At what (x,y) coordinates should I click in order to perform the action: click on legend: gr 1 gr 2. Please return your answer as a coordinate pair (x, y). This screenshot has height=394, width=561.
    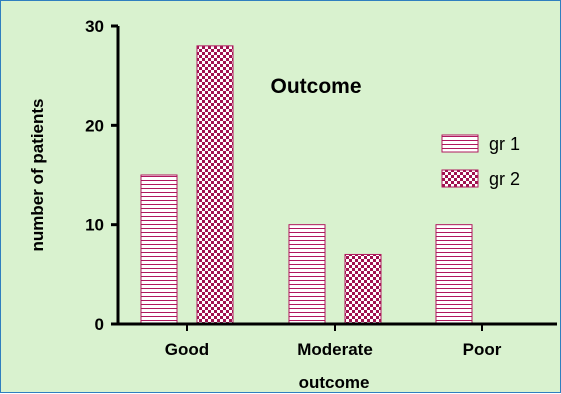
    Looking at the image, I should click on (480, 161).